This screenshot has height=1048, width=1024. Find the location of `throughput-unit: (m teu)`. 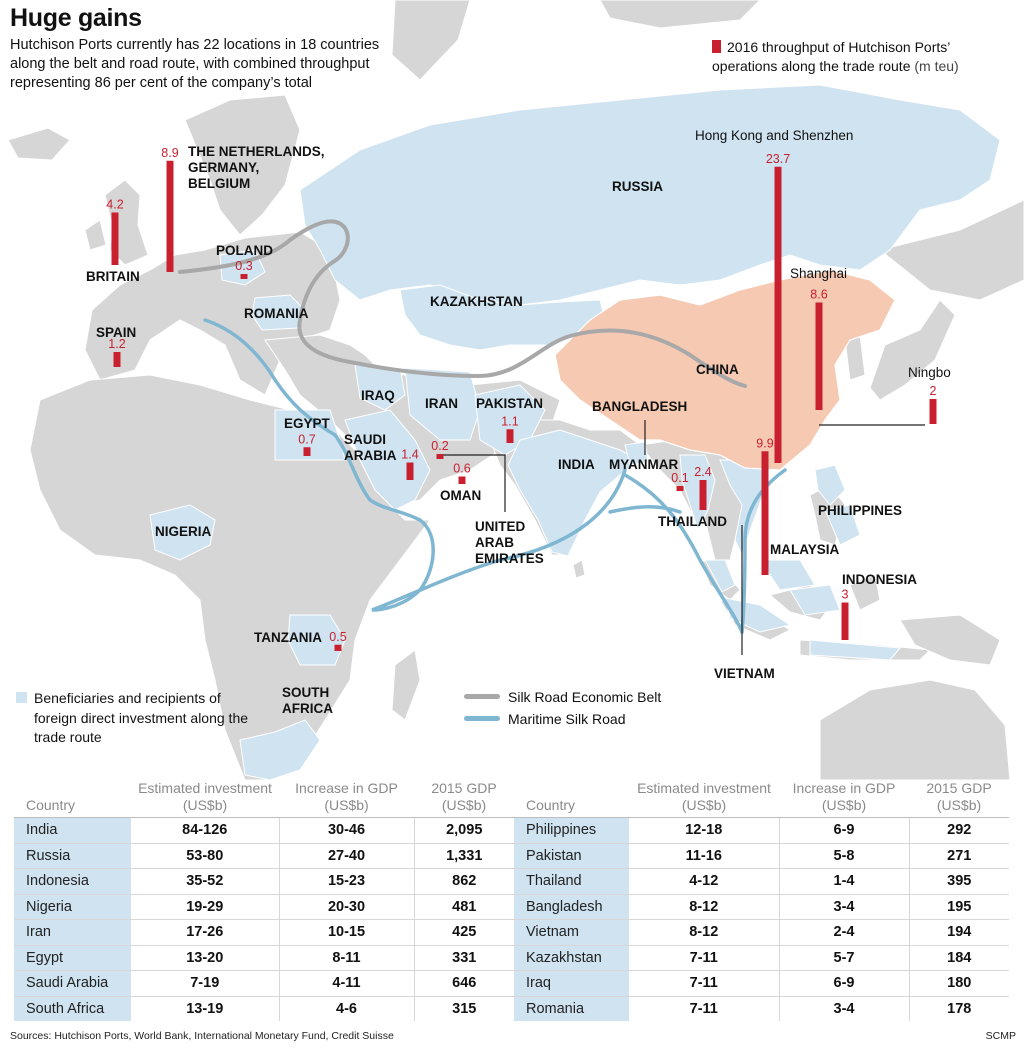

throughput-unit: (m teu) is located at coordinates (936, 66).